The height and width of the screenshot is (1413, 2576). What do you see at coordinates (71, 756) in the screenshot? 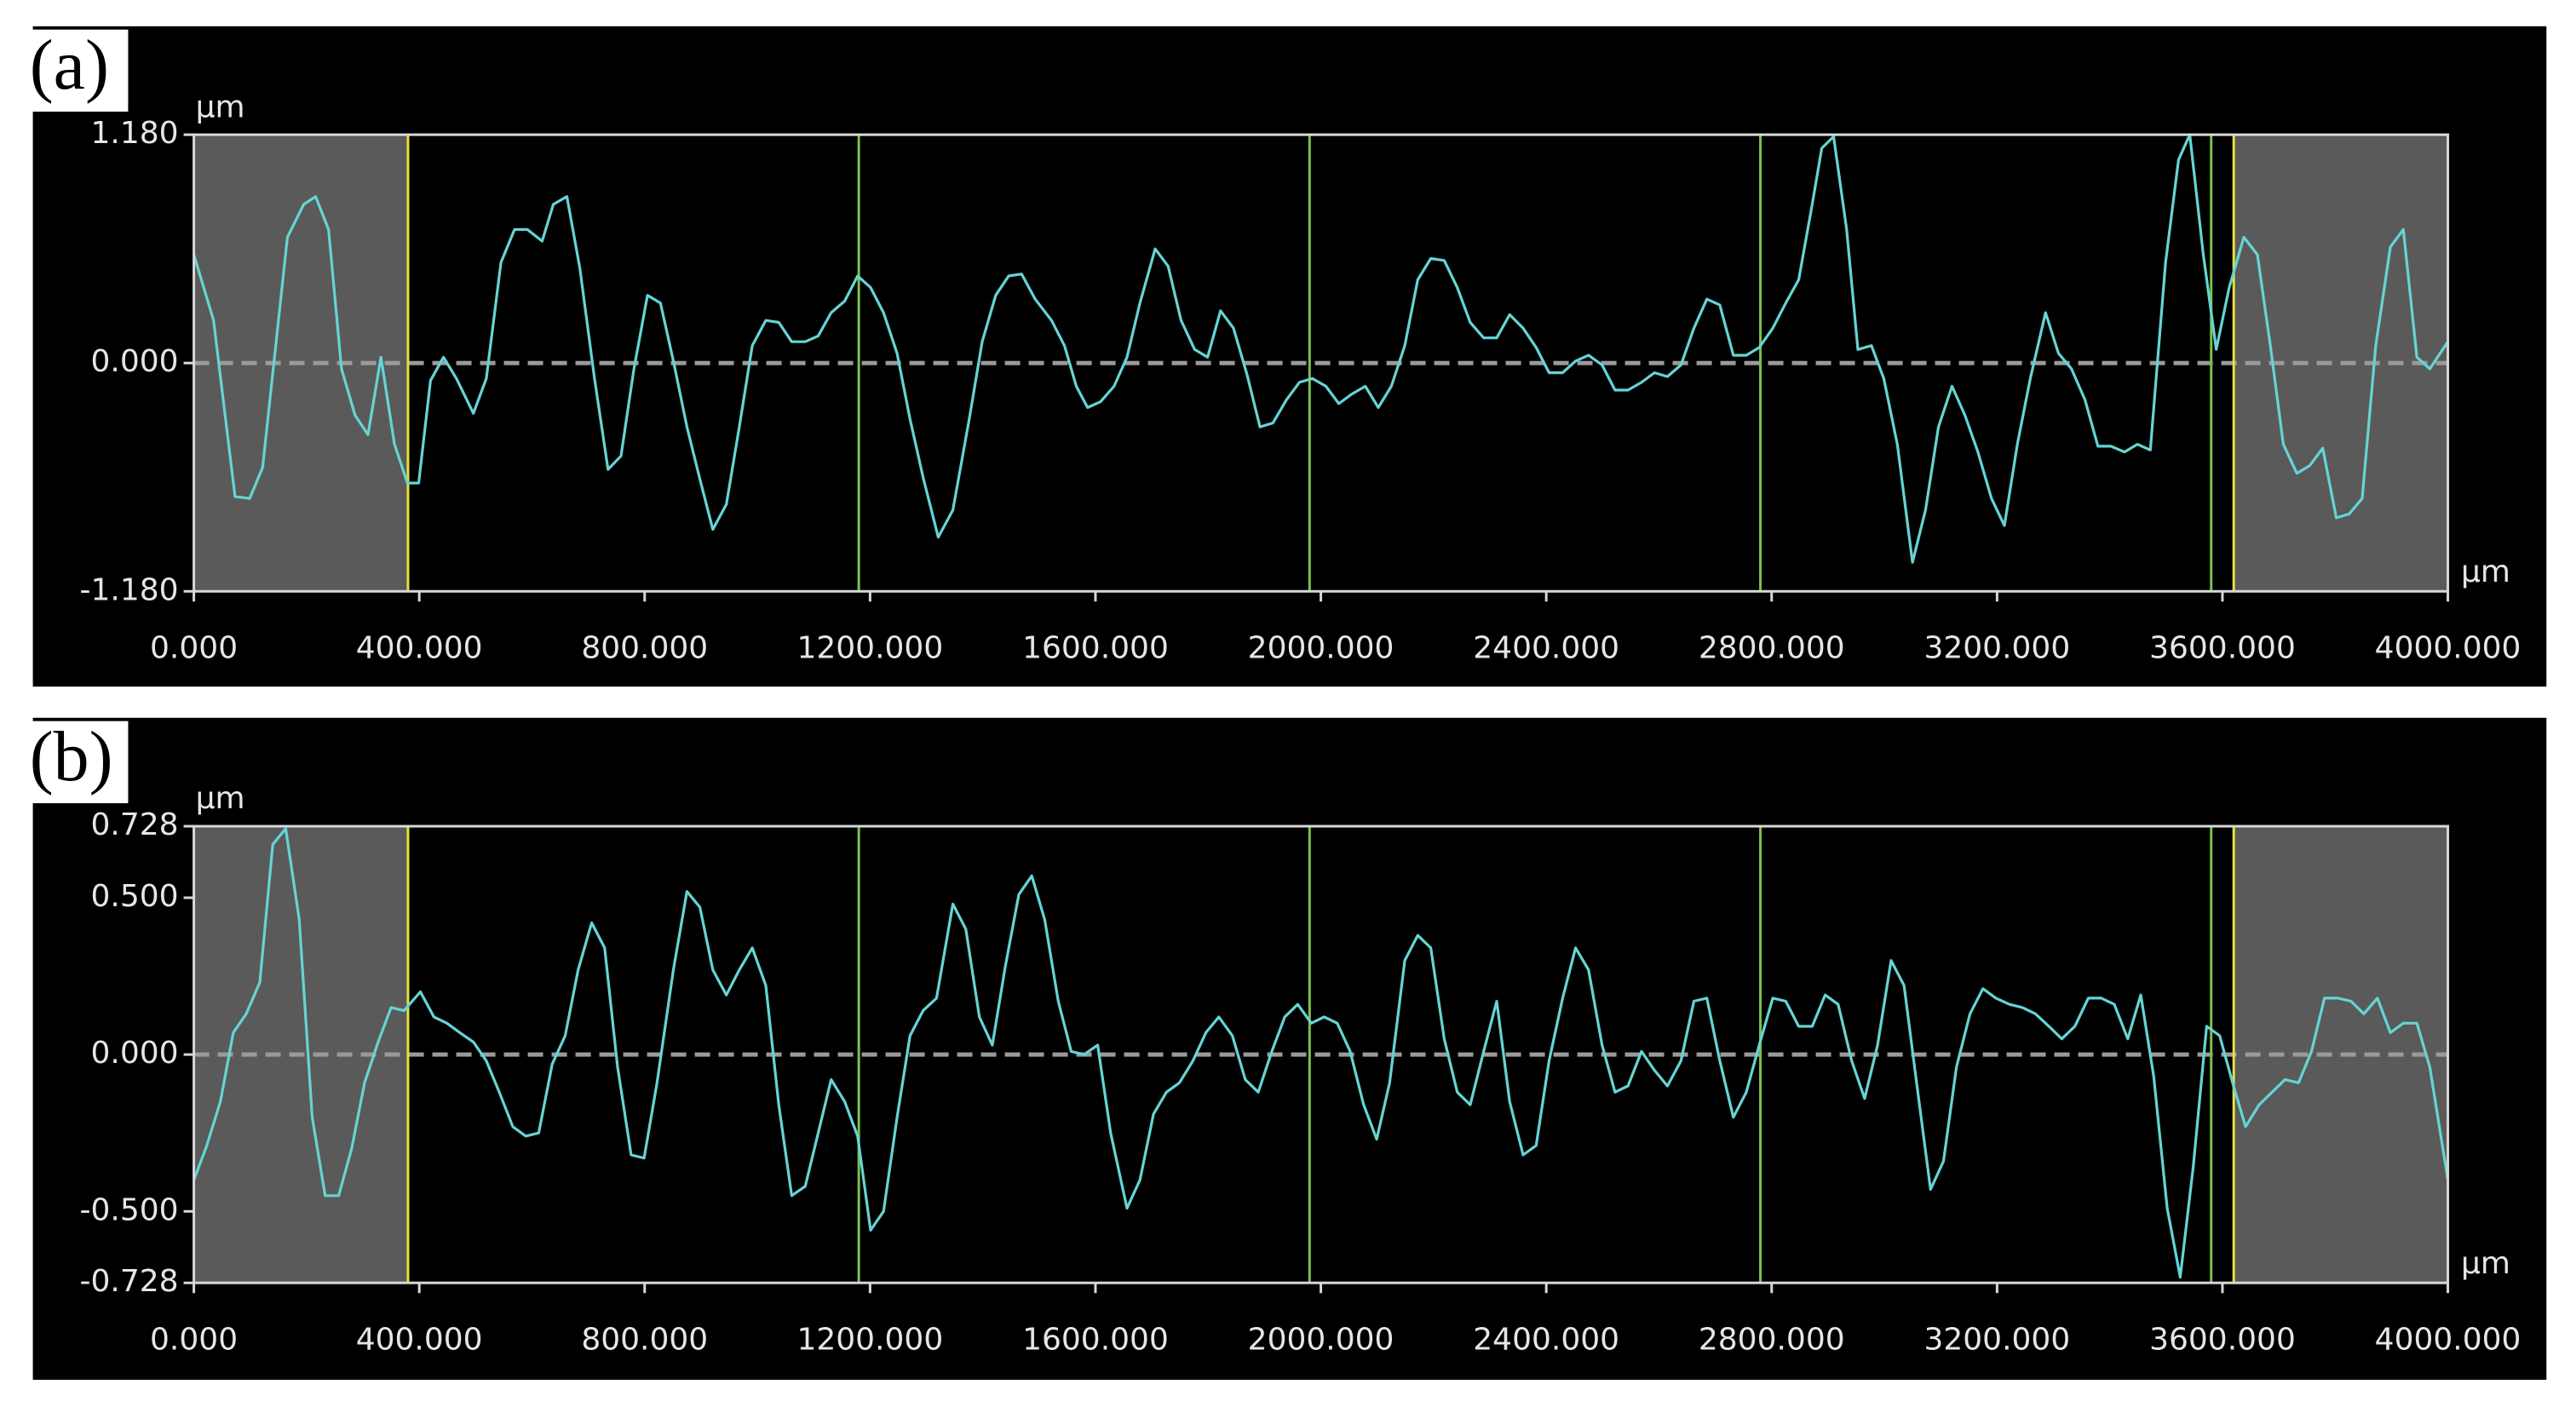
I see `panel-label: (b)` at bounding box center [71, 756].